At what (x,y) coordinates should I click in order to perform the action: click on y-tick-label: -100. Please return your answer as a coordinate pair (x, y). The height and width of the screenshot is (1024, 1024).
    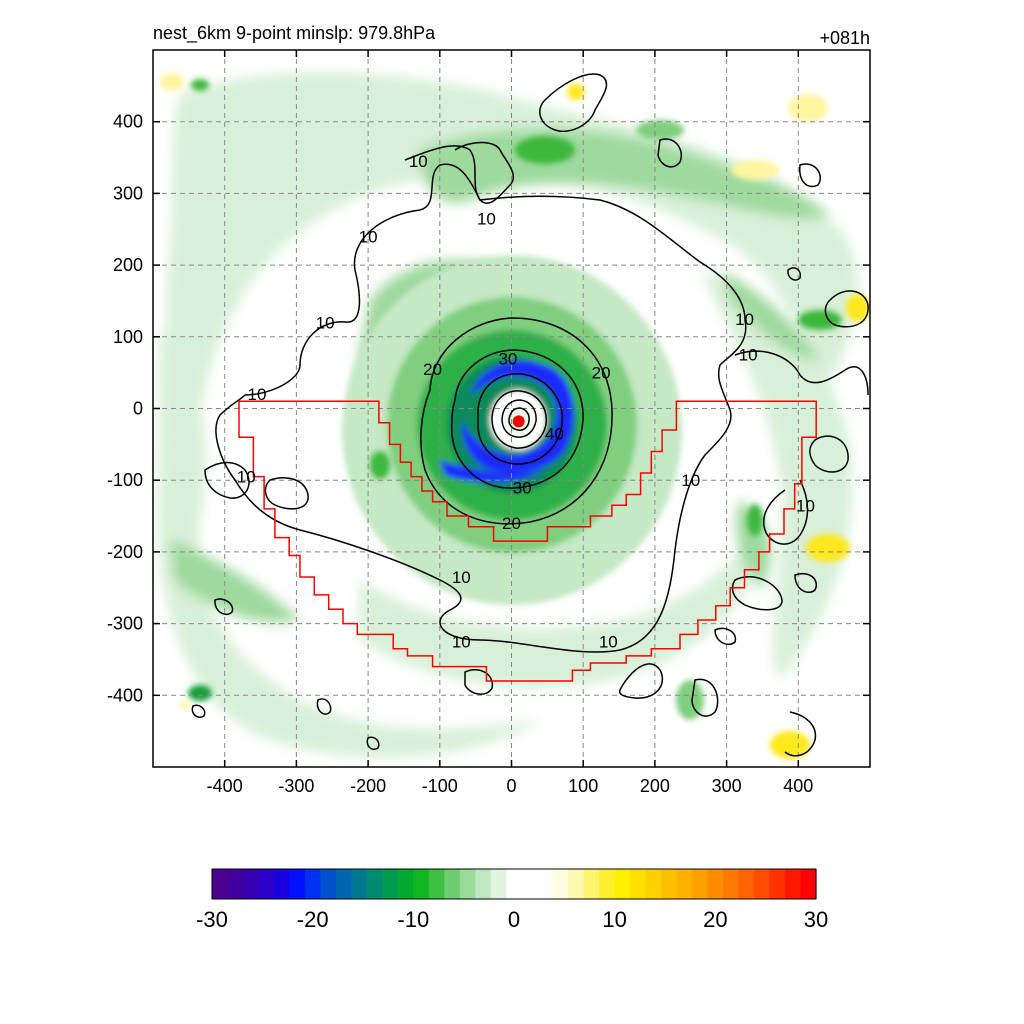
    Looking at the image, I should click on (125, 480).